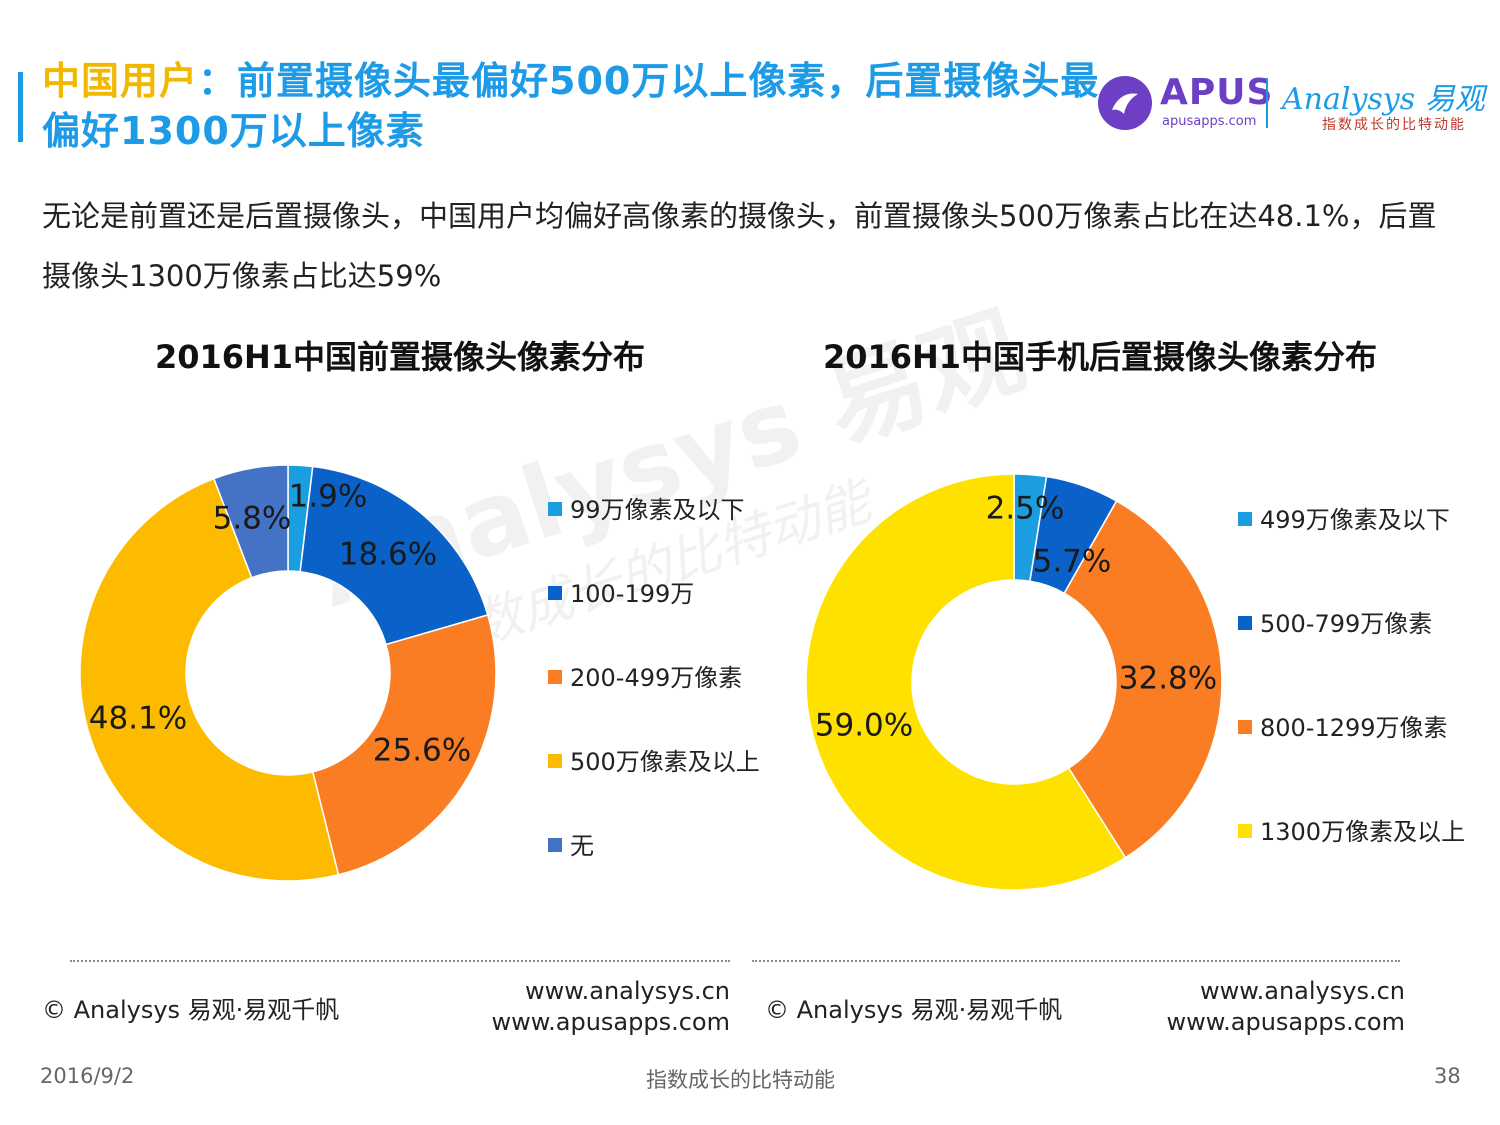 The image size is (1500, 1125). What do you see at coordinates (1302, 991) in the screenshot?
I see `source-site-analysys-right: www.analysys.cn` at bounding box center [1302, 991].